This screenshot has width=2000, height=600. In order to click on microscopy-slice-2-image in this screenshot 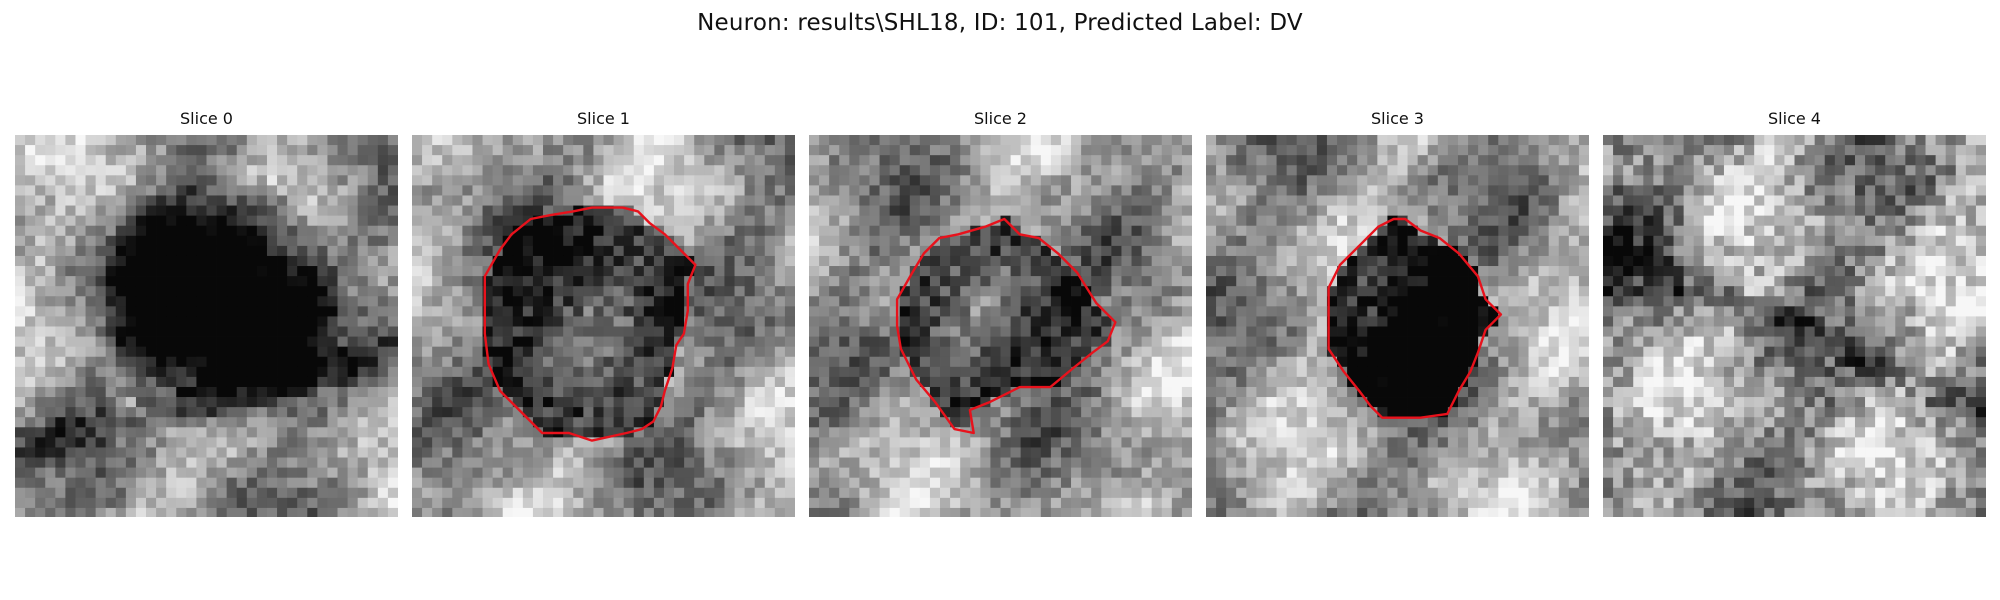, I will do `click(1000, 326)`.